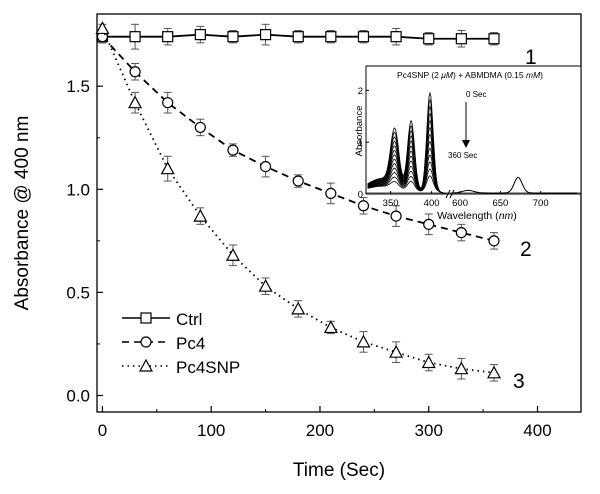 This screenshot has height=494, width=600. Describe the element at coordinates (462, 155) in the screenshot. I see `inset-annotation-end: 360 Sec` at that location.